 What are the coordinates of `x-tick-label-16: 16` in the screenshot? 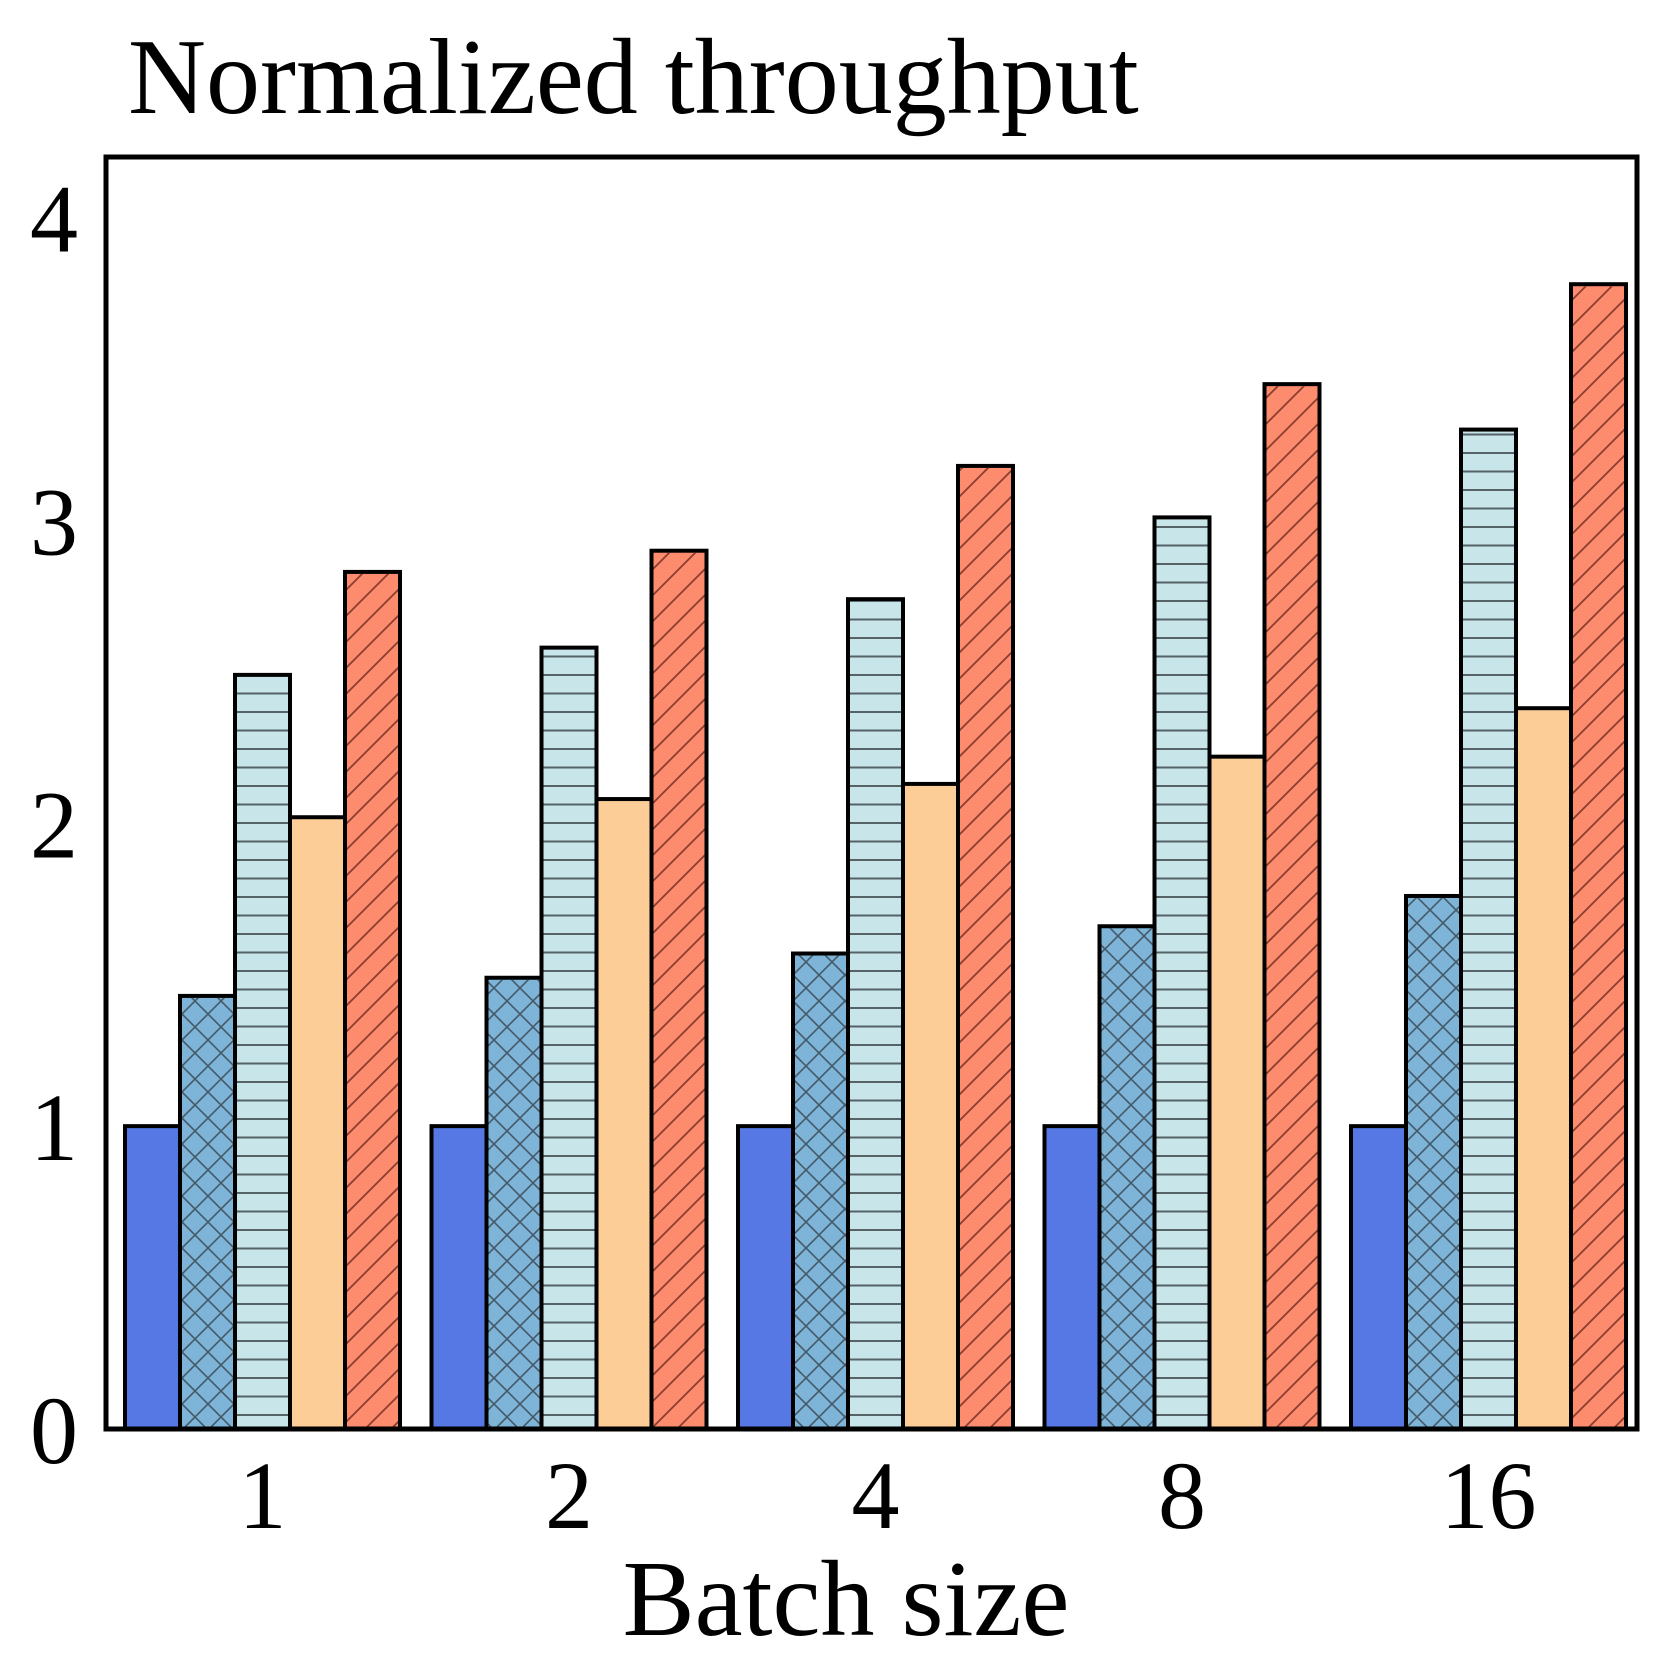 It's located at (1489, 1495).